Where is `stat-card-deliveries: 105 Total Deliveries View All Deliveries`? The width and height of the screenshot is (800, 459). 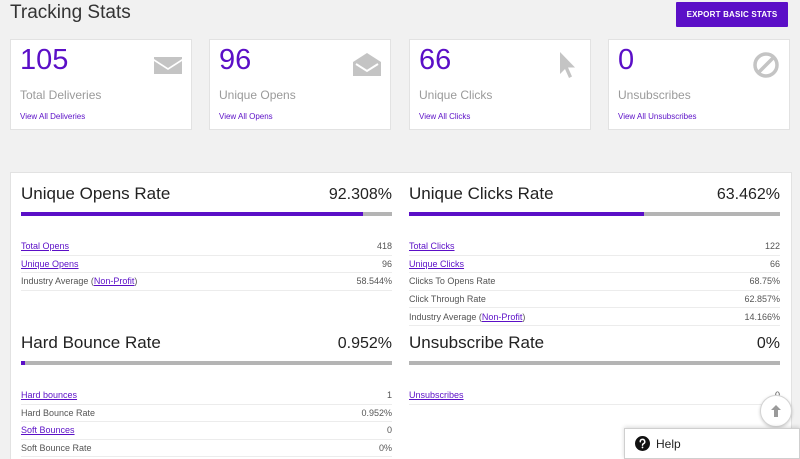
stat-card-deliveries: 105 Total Deliveries View All Deliveries is located at coordinates (101, 84).